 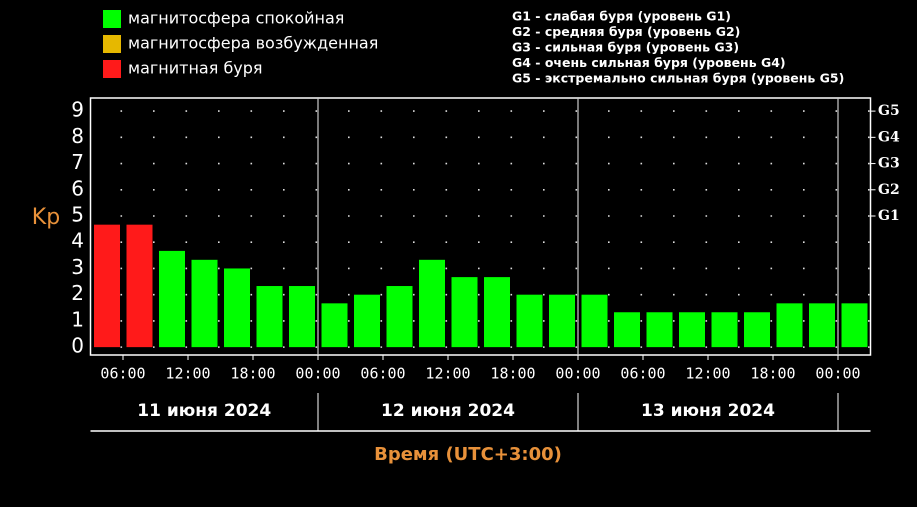 I want to click on day-label: 11 июня 2024, so click(x=204, y=411).